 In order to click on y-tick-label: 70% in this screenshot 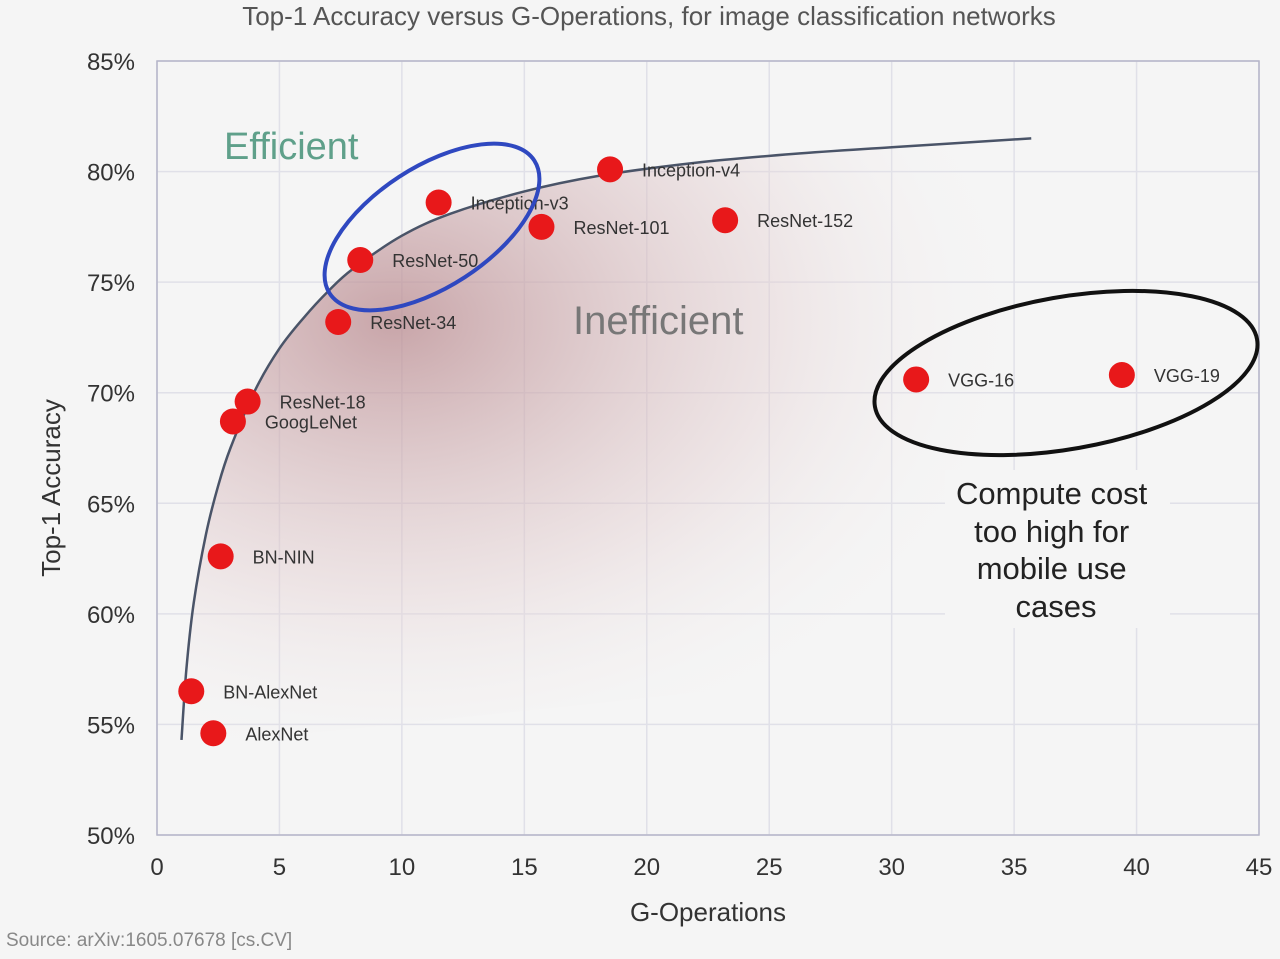, I will do `click(111, 394)`.